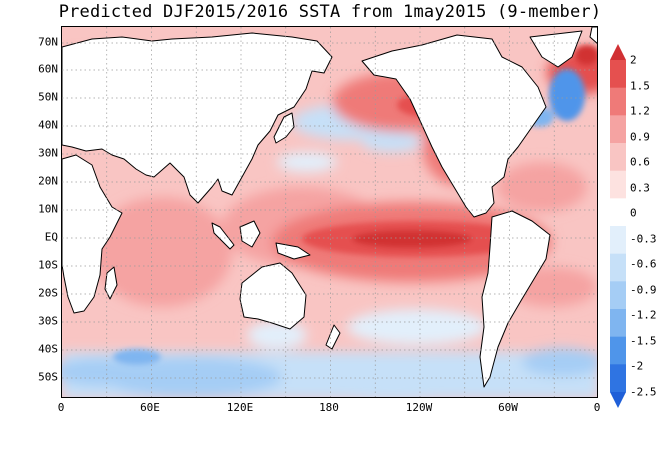 The image size is (660, 450). Describe the element at coordinates (559, 362) in the screenshot. I see `drake-cool` at that location.